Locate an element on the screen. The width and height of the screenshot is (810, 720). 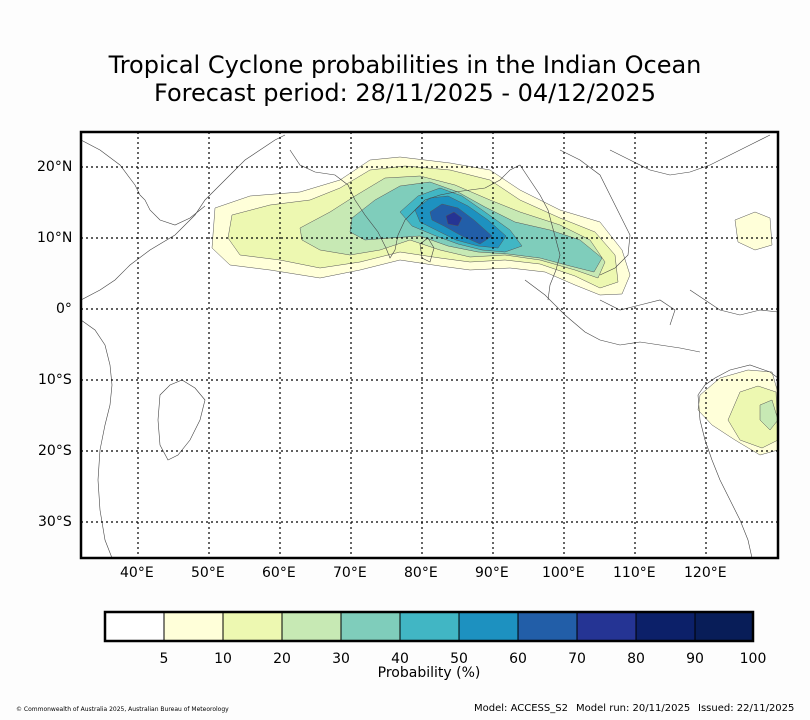
colorbar is located at coordinates (429, 626).